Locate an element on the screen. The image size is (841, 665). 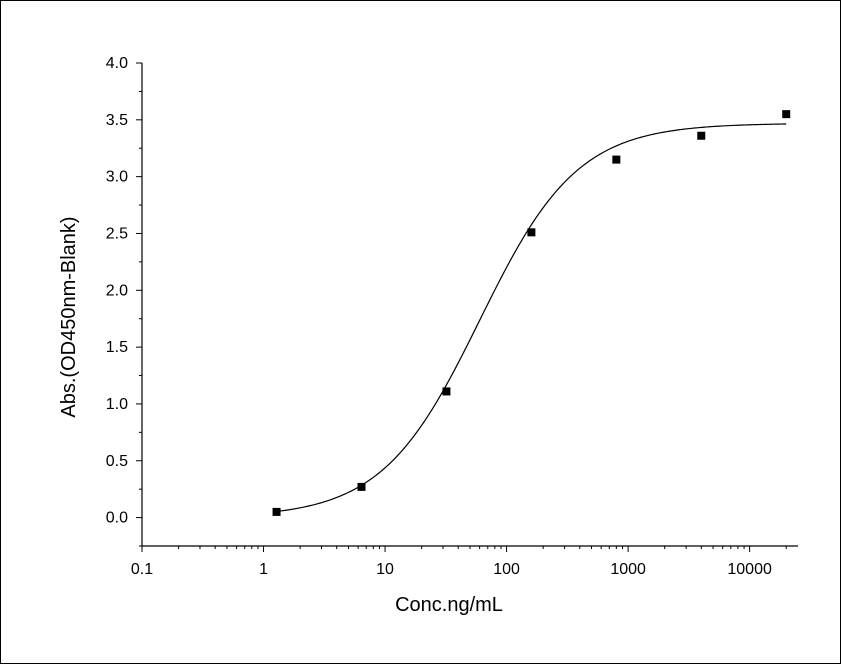
y-tick-label: 2.0 is located at coordinates (117, 290).